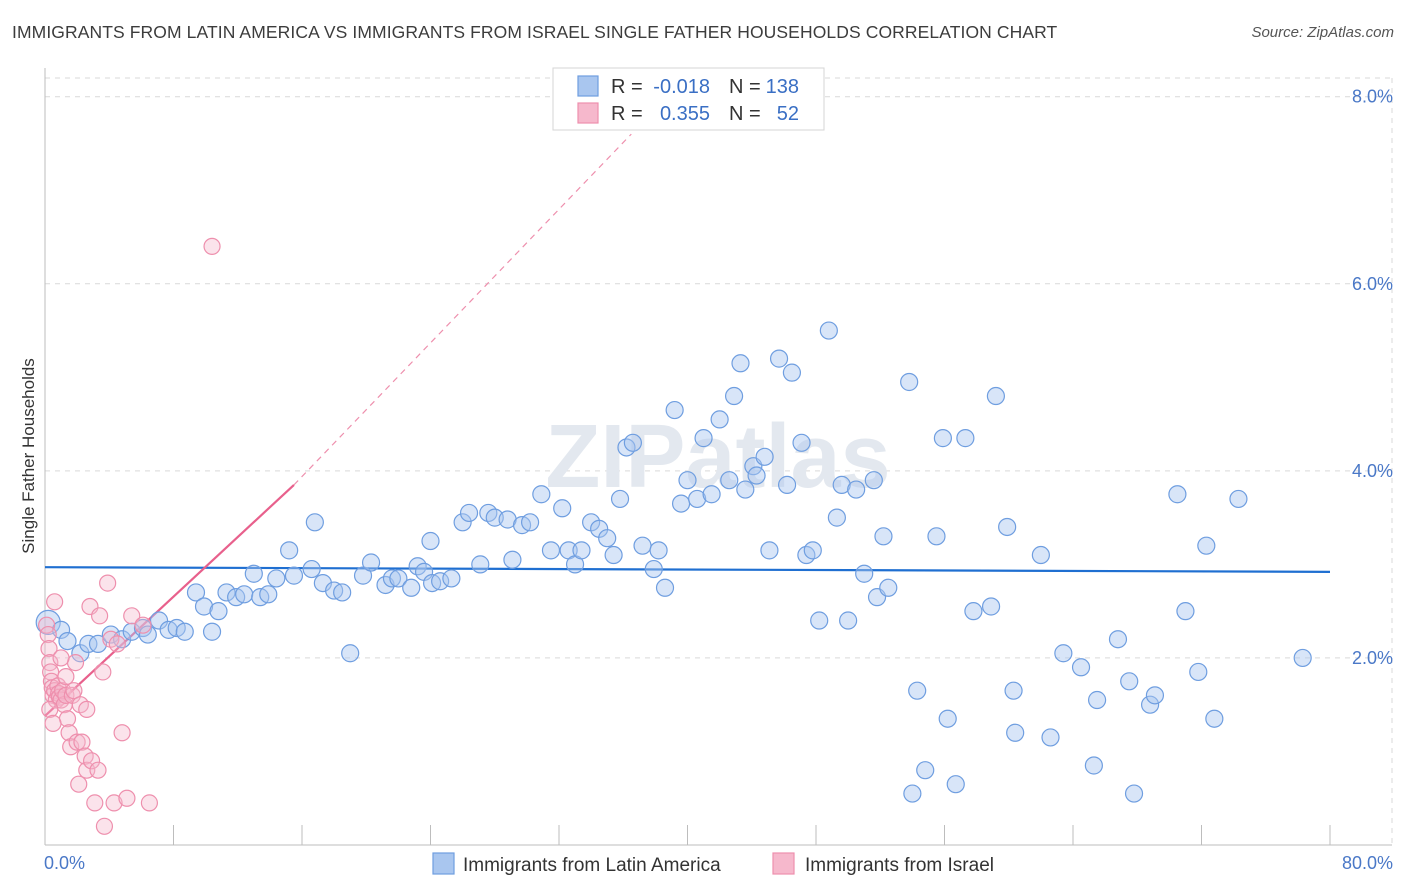 The width and height of the screenshot is (1406, 892). What do you see at coordinates (782, 87) in the screenshot?
I see `legend-n-value: 138` at bounding box center [782, 87].